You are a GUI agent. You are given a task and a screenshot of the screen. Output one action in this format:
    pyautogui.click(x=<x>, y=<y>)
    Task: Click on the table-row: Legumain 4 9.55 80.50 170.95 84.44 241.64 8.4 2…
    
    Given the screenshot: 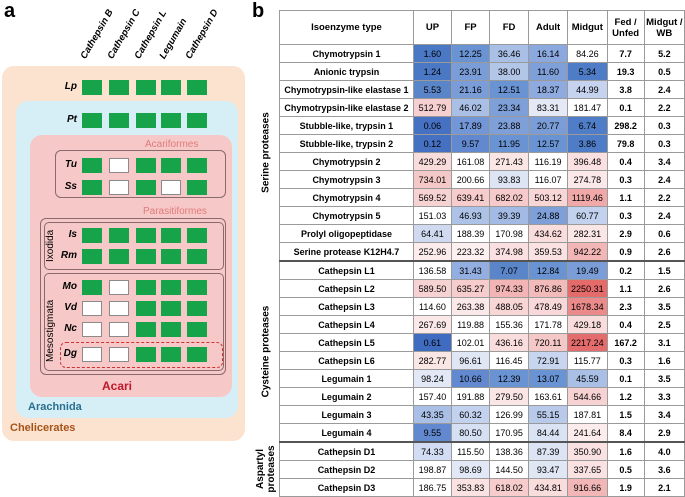 What is the action you would take?
    pyautogui.click(x=482, y=433)
    